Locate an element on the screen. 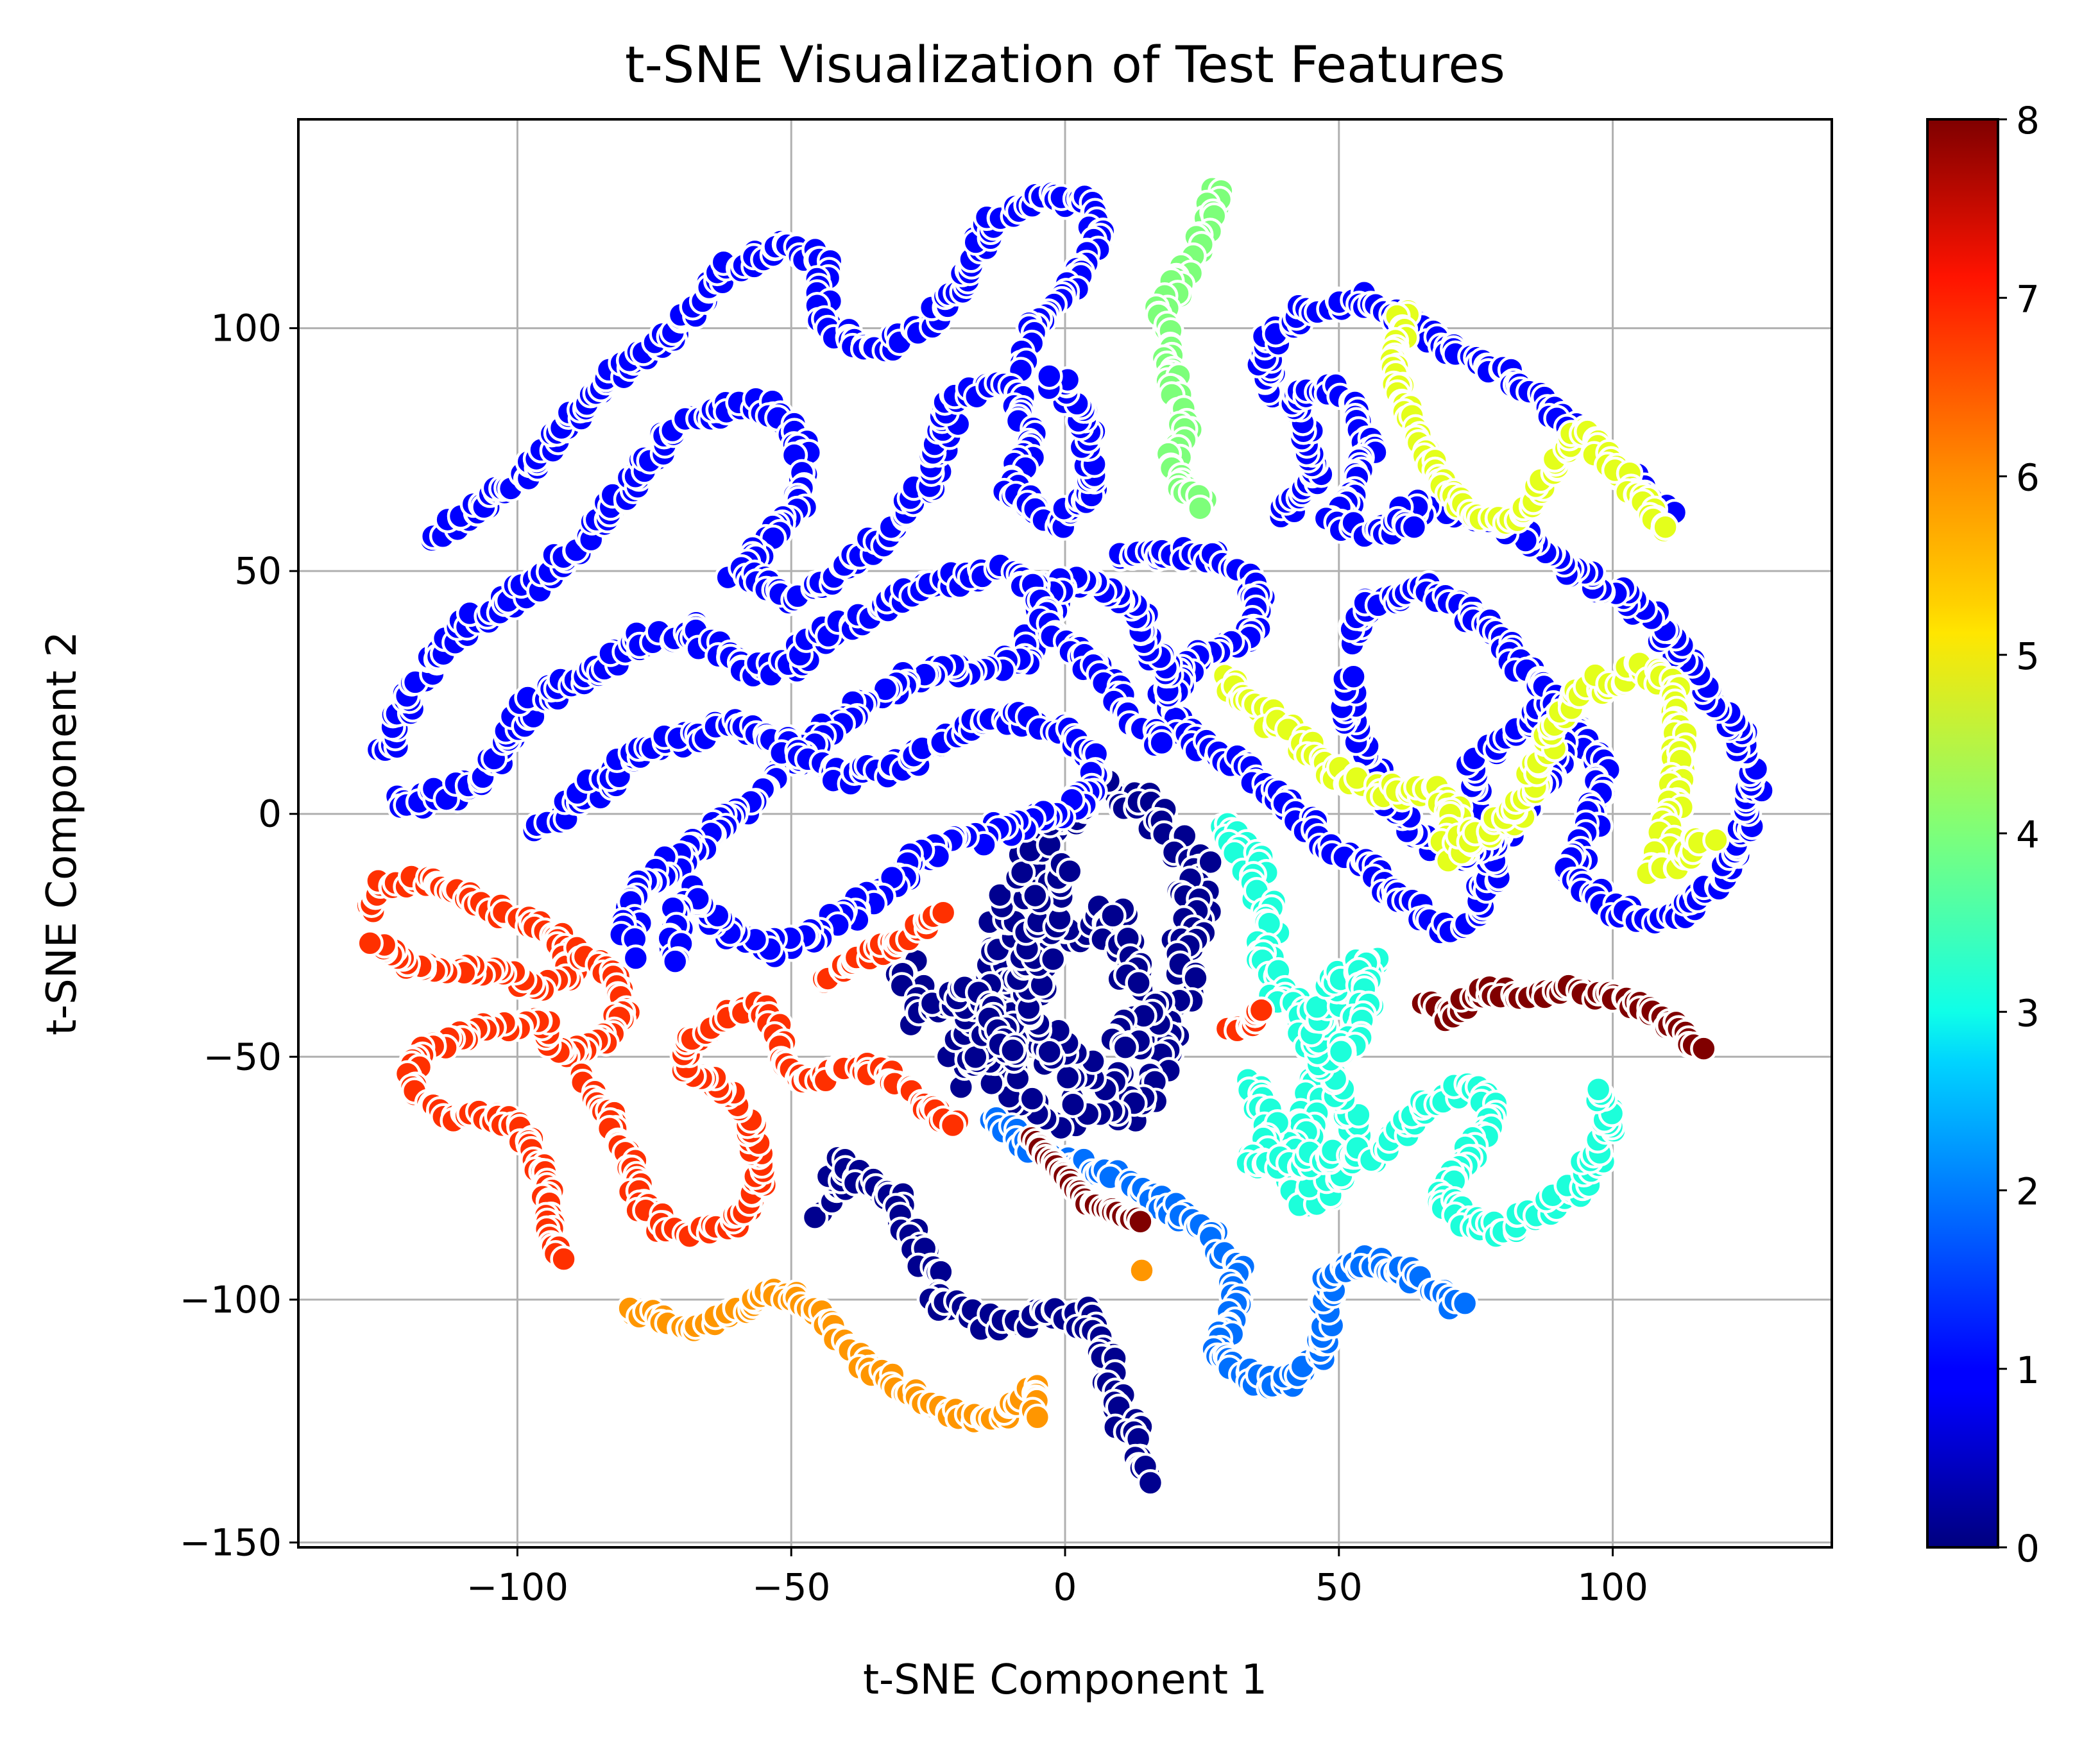 This screenshot has width=2100, height=1743. colorbar-tick-label: 7 is located at coordinates (2028, 299).